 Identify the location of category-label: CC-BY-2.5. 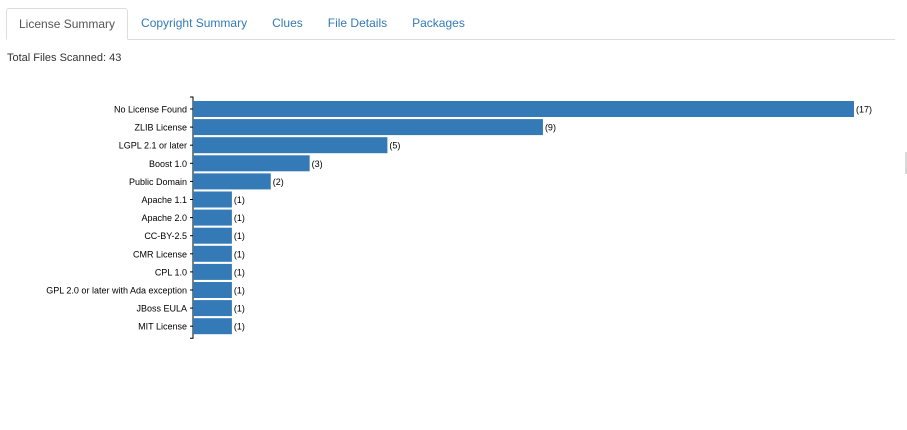
(165, 236).